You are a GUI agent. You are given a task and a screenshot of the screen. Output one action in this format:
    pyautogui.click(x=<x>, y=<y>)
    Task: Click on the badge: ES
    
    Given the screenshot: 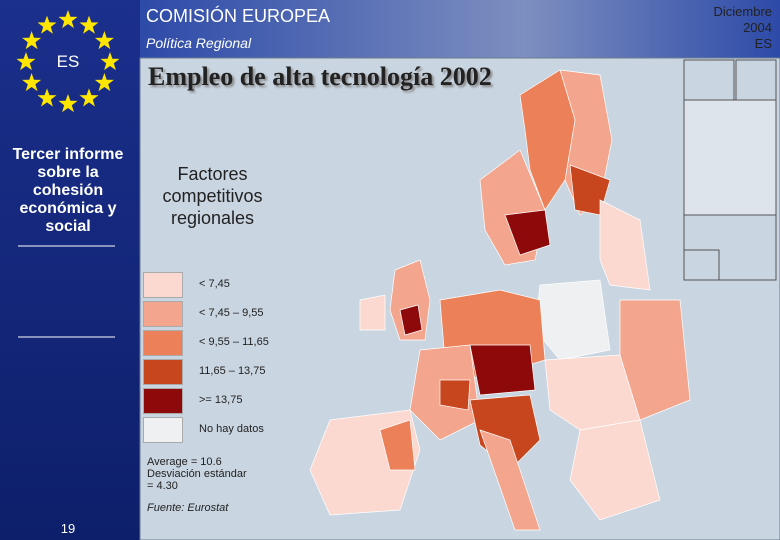 What is the action you would take?
    pyautogui.click(x=68, y=61)
    